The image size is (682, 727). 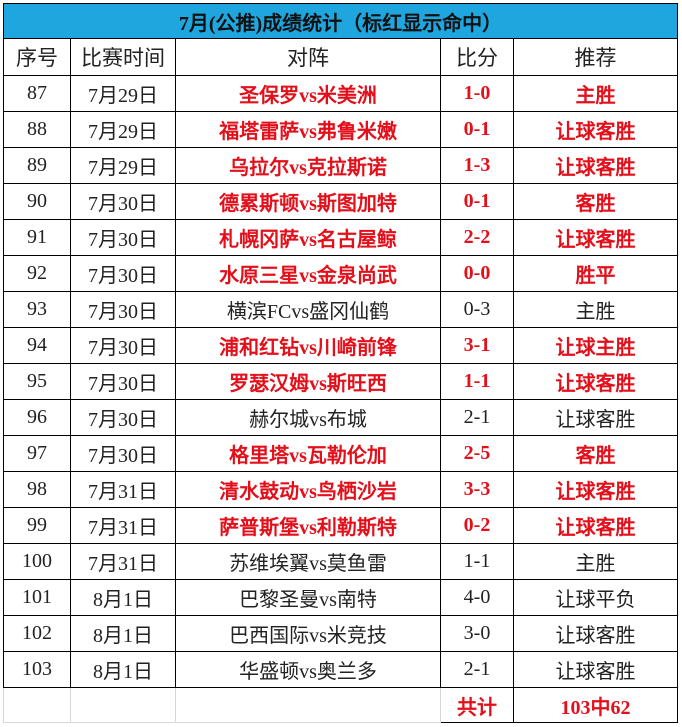 I want to click on match-score: 0-3, so click(x=477, y=309).